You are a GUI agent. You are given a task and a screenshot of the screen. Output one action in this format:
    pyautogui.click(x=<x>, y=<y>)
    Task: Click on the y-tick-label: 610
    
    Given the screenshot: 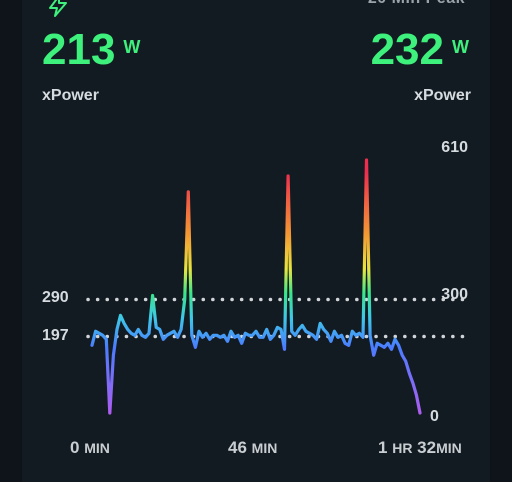 What is the action you would take?
    pyautogui.click(x=454, y=147)
    